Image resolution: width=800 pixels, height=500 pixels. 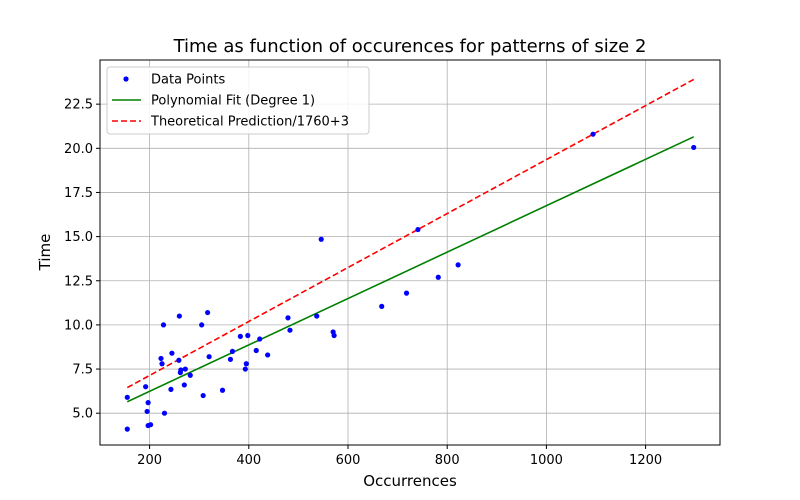 What do you see at coordinates (248, 460) in the screenshot?
I see `x-tick-label: 400` at bounding box center [248, 460].